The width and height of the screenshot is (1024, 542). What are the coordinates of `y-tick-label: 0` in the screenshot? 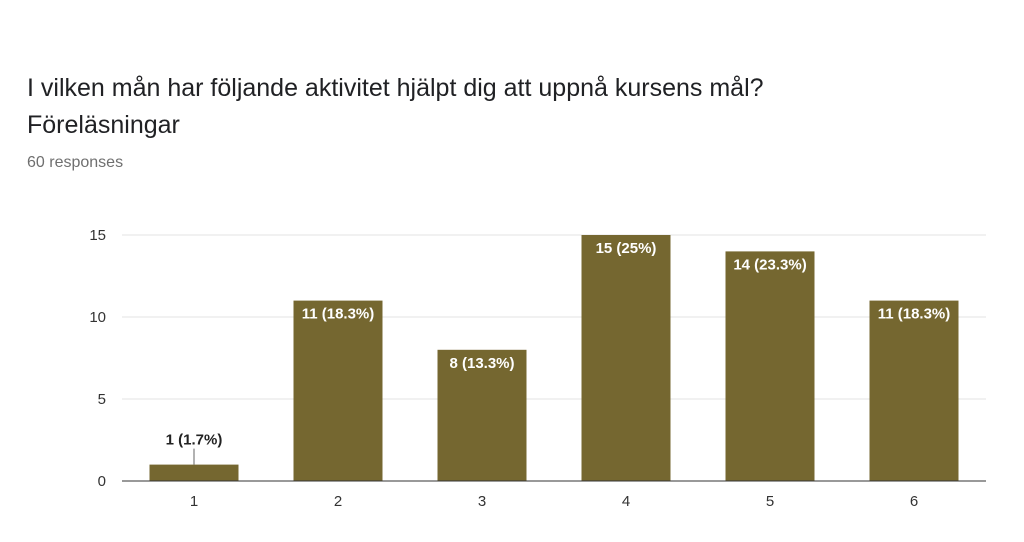 It's located at (102, 481).